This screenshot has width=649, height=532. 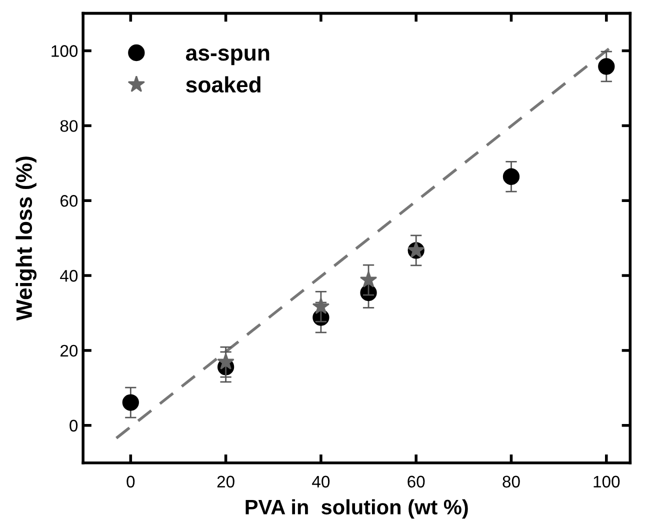 I want to click on x-tick-label: 80, so click(x=511, y=482).